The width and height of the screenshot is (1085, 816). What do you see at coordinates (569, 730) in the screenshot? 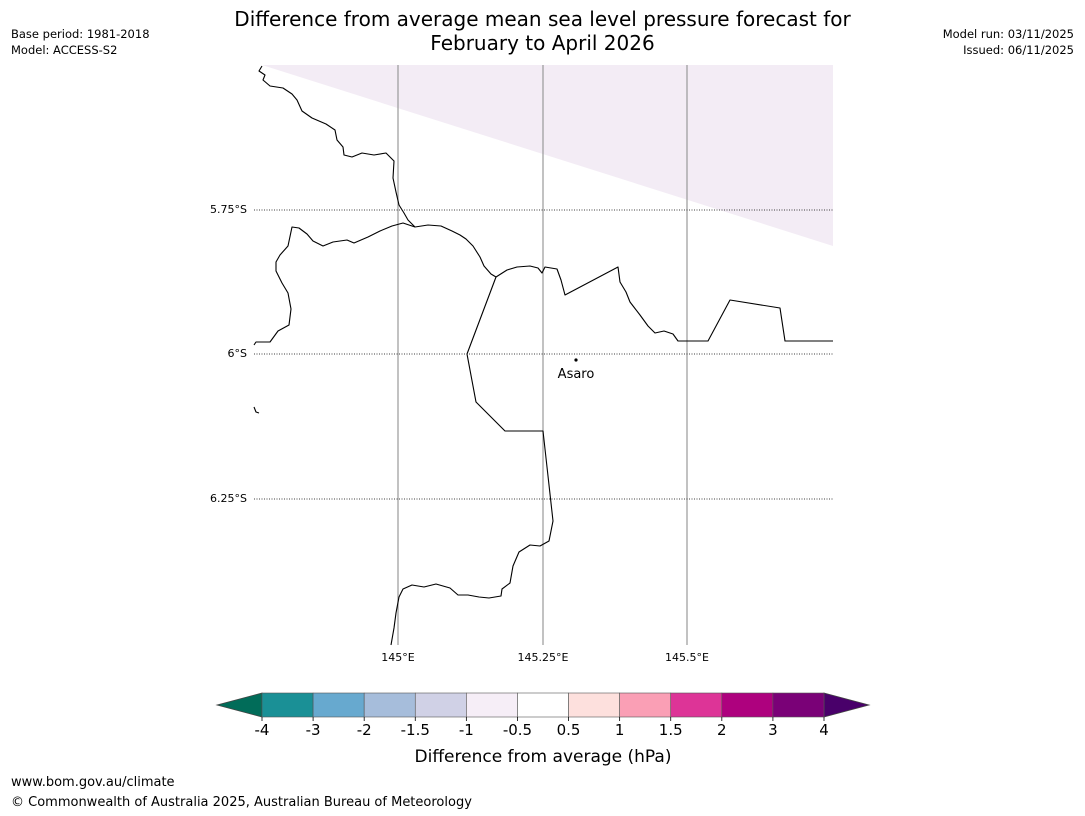
I see `colorbar-tick-label: 0.5` at bounding box center [569, 730].